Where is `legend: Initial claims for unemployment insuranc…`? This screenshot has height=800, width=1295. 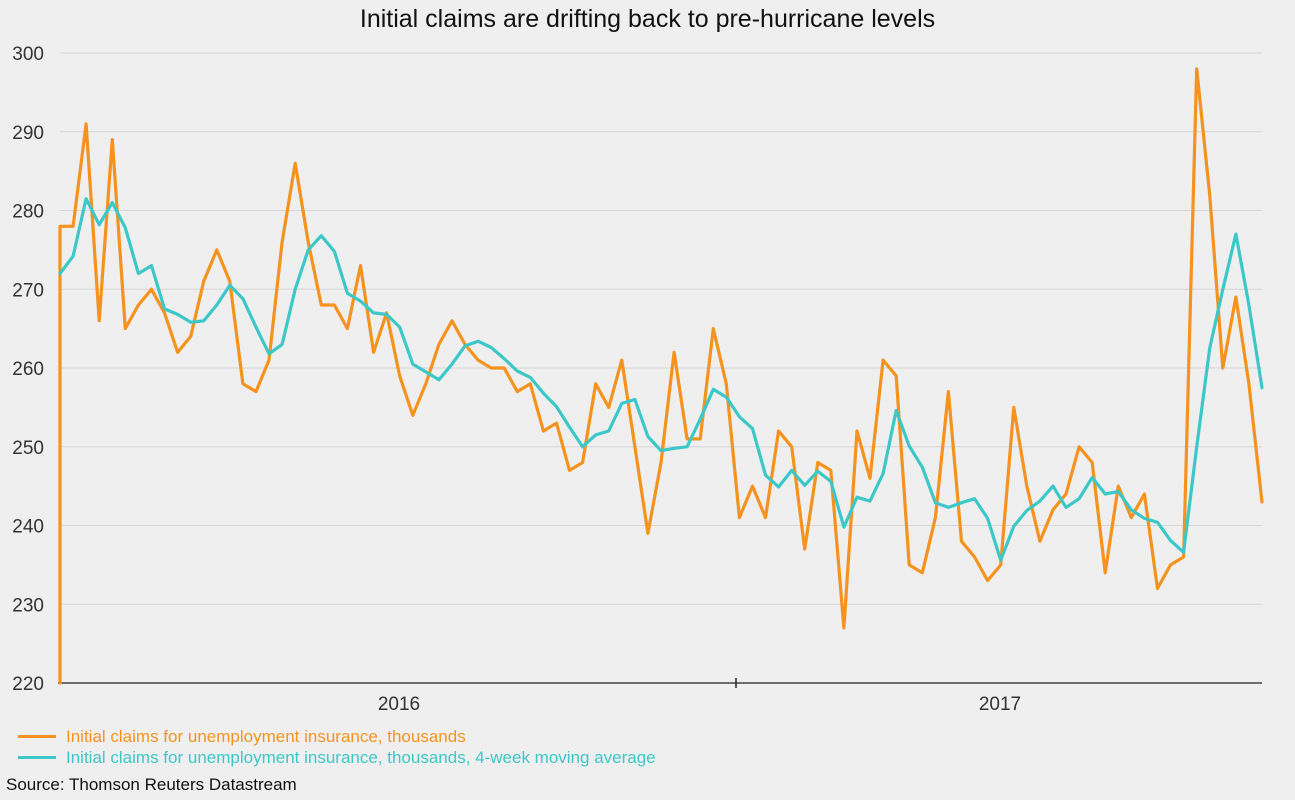
legend: Initial claims for unemployment insuranc… is located at coordinates (337, 747).